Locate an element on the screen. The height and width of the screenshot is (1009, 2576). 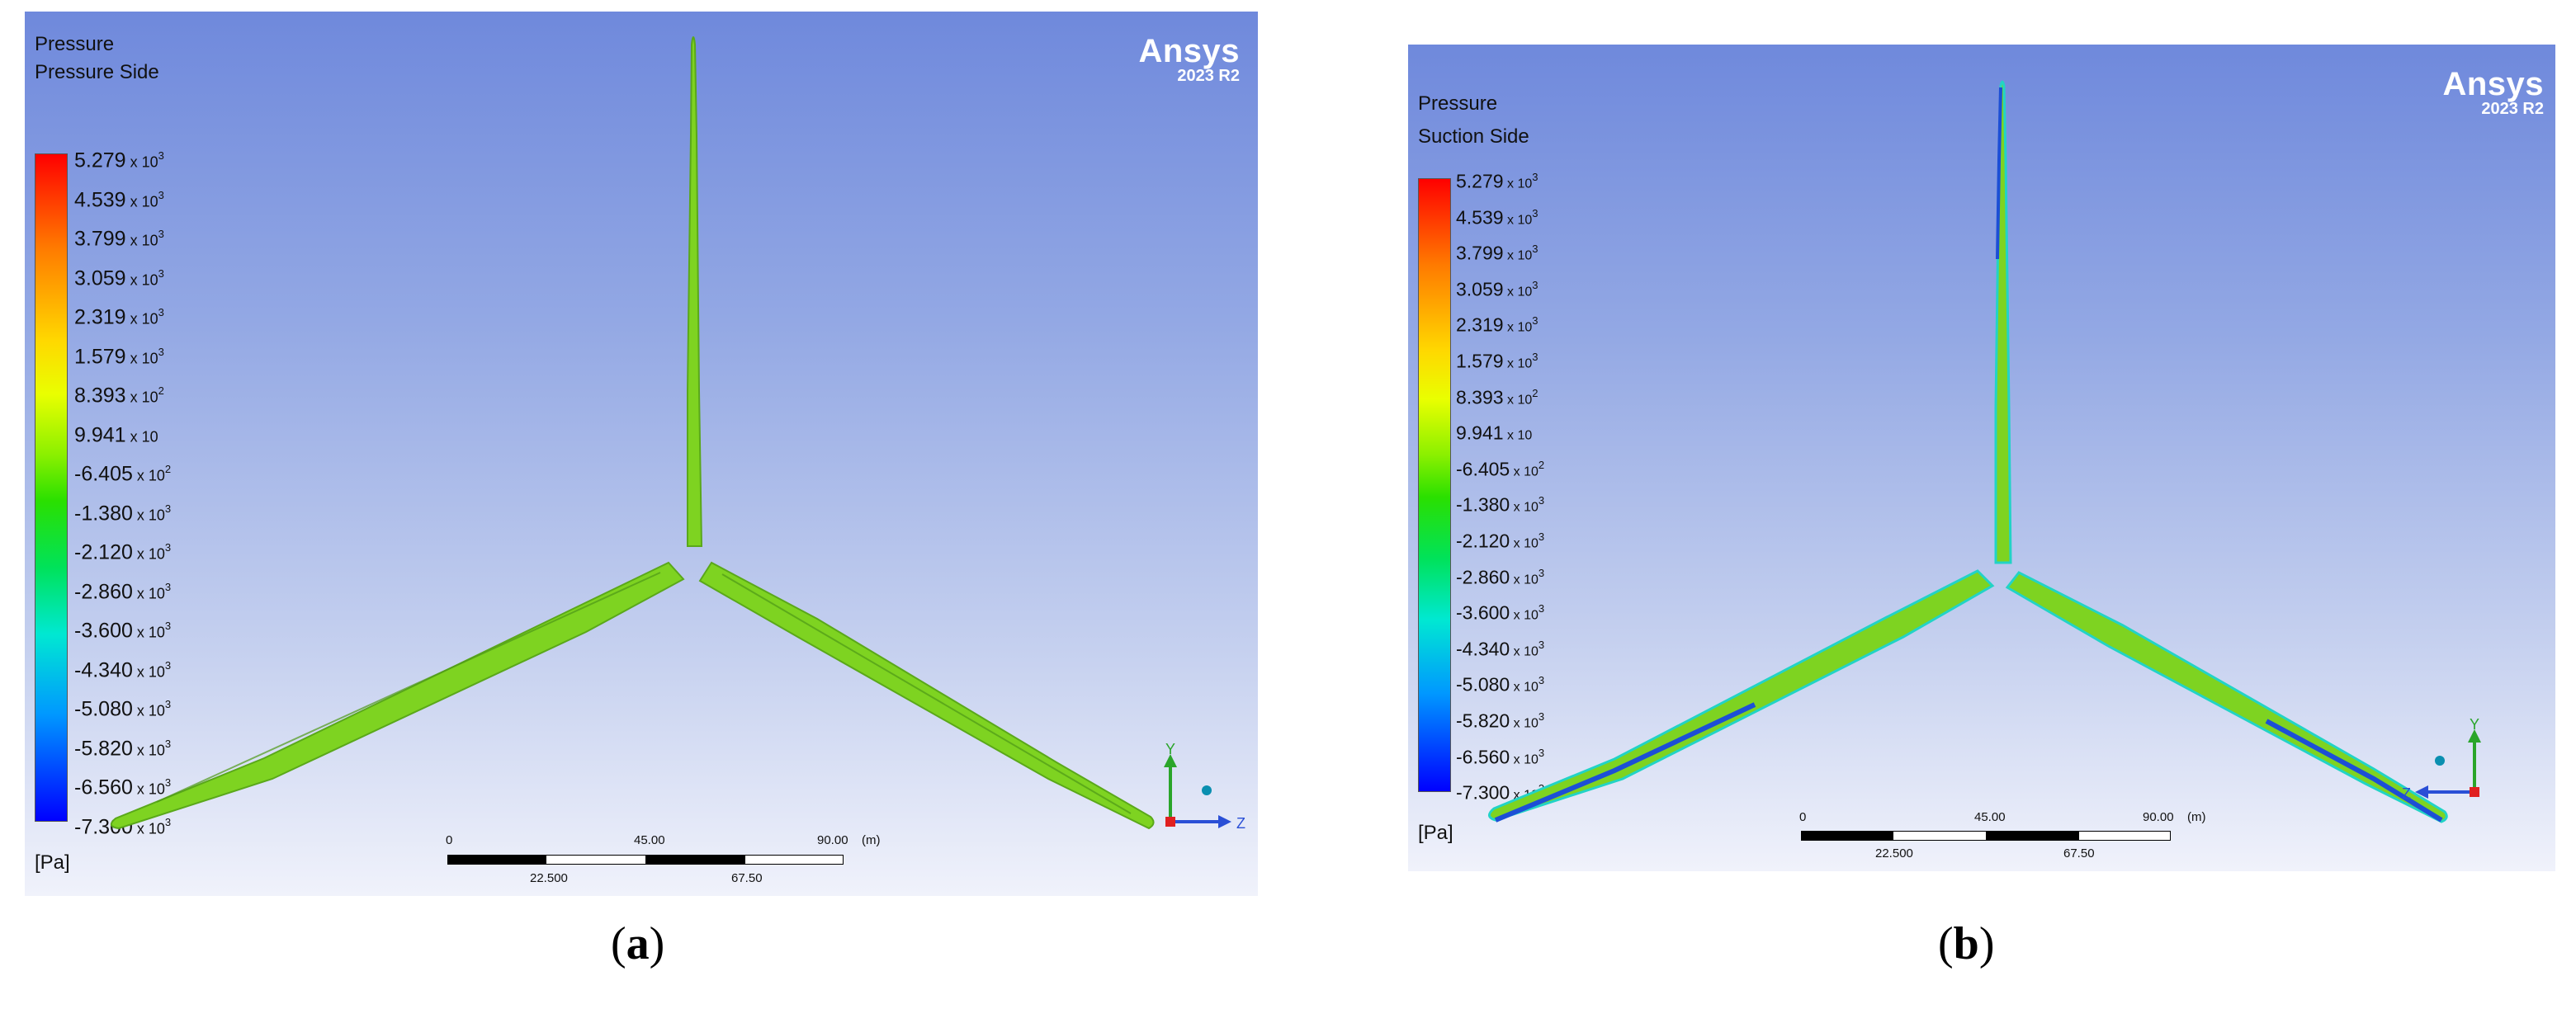
caption-a-letter: a is located at coordinates (638, 943).